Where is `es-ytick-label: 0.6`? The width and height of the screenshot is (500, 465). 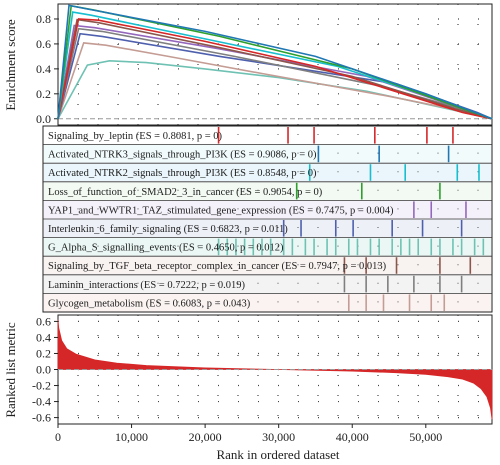 es-ytick-label: 0.6 is located at coordinates (43, 44).